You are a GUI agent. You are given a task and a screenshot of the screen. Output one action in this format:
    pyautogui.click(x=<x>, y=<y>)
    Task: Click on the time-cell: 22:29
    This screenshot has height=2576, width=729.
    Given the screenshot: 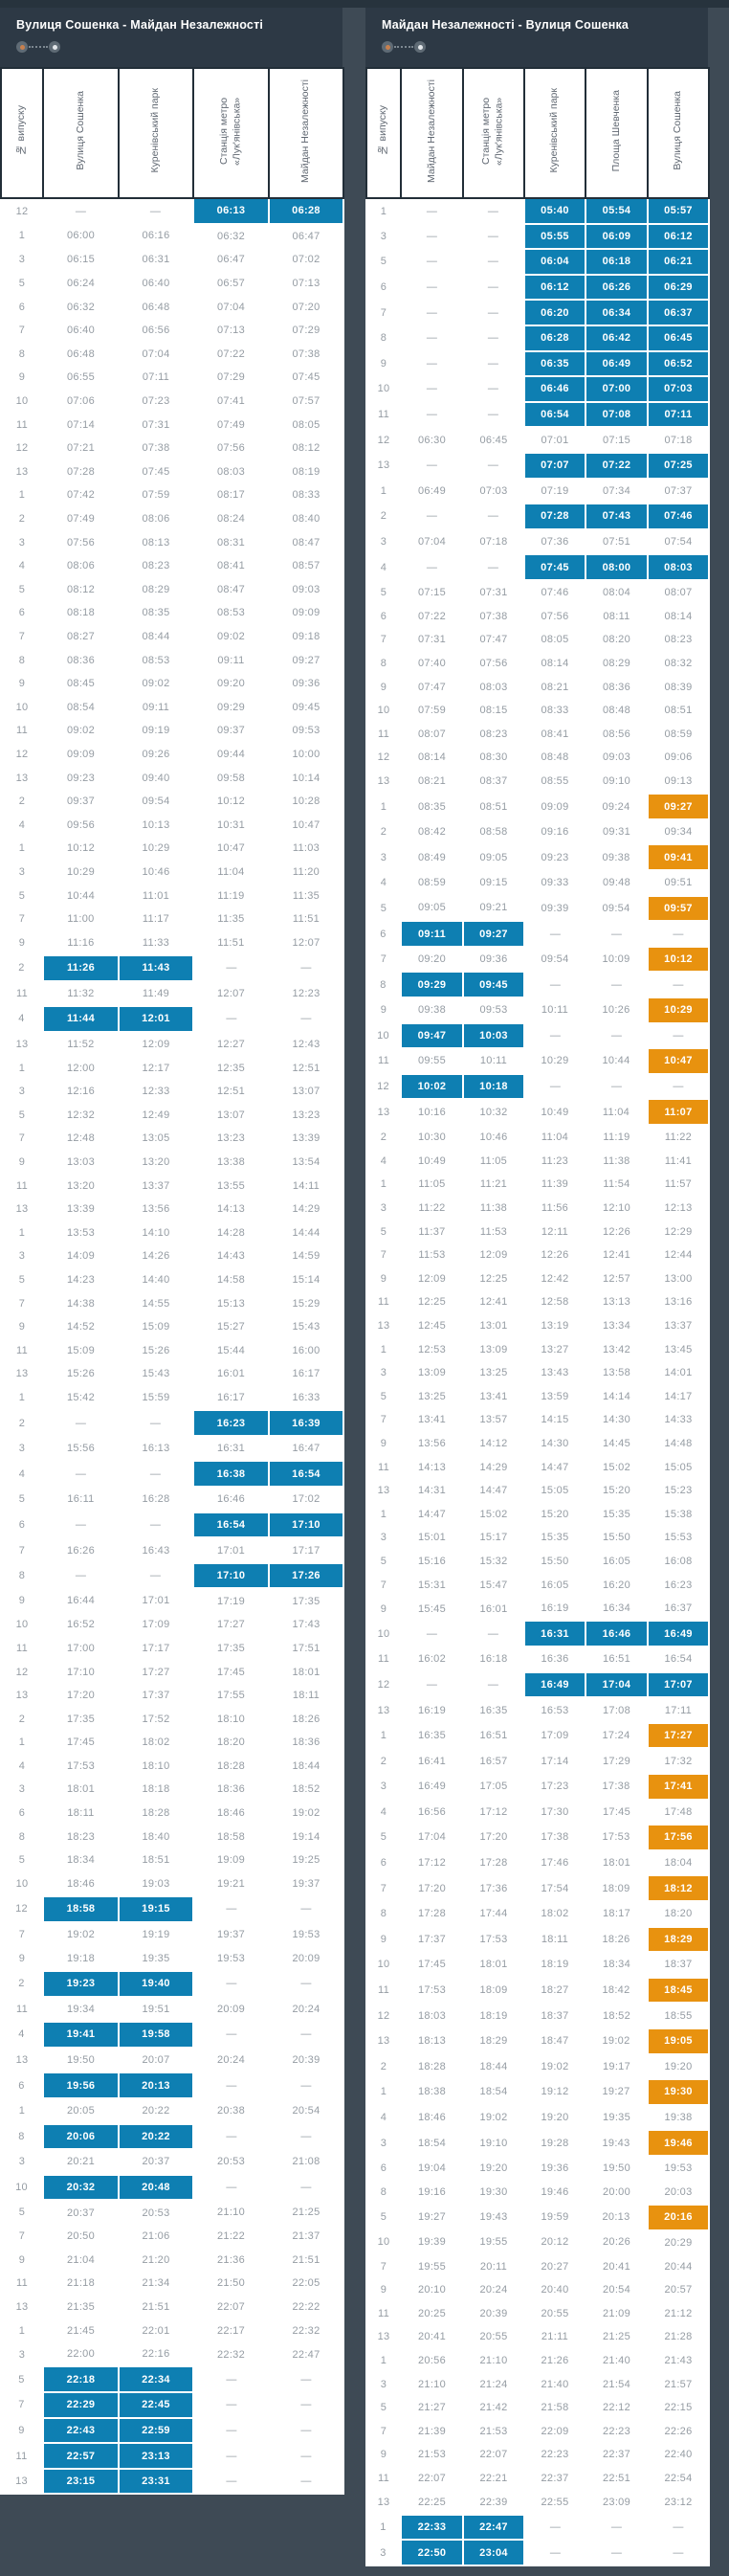 What is the action you would take?
    pyautogui.click(x=81, y=2405)
    